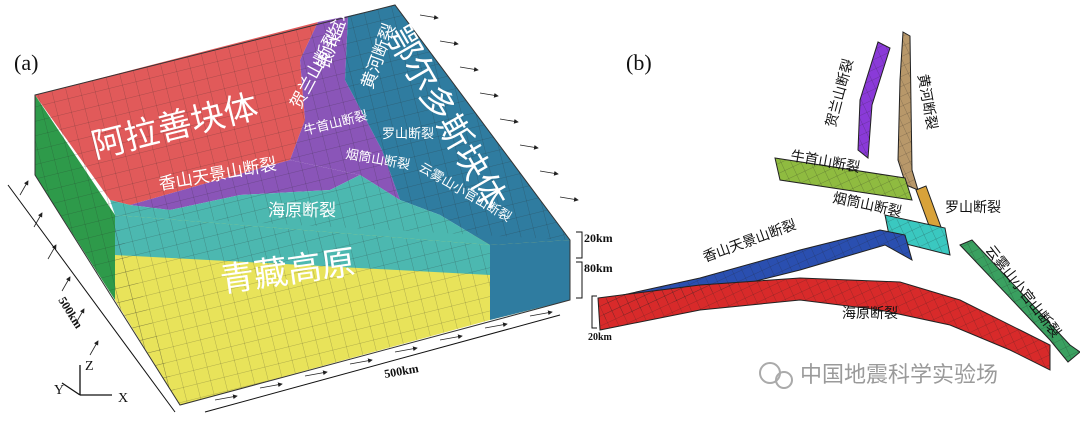  I want to click on panel-label: (a), so click(26, 62).